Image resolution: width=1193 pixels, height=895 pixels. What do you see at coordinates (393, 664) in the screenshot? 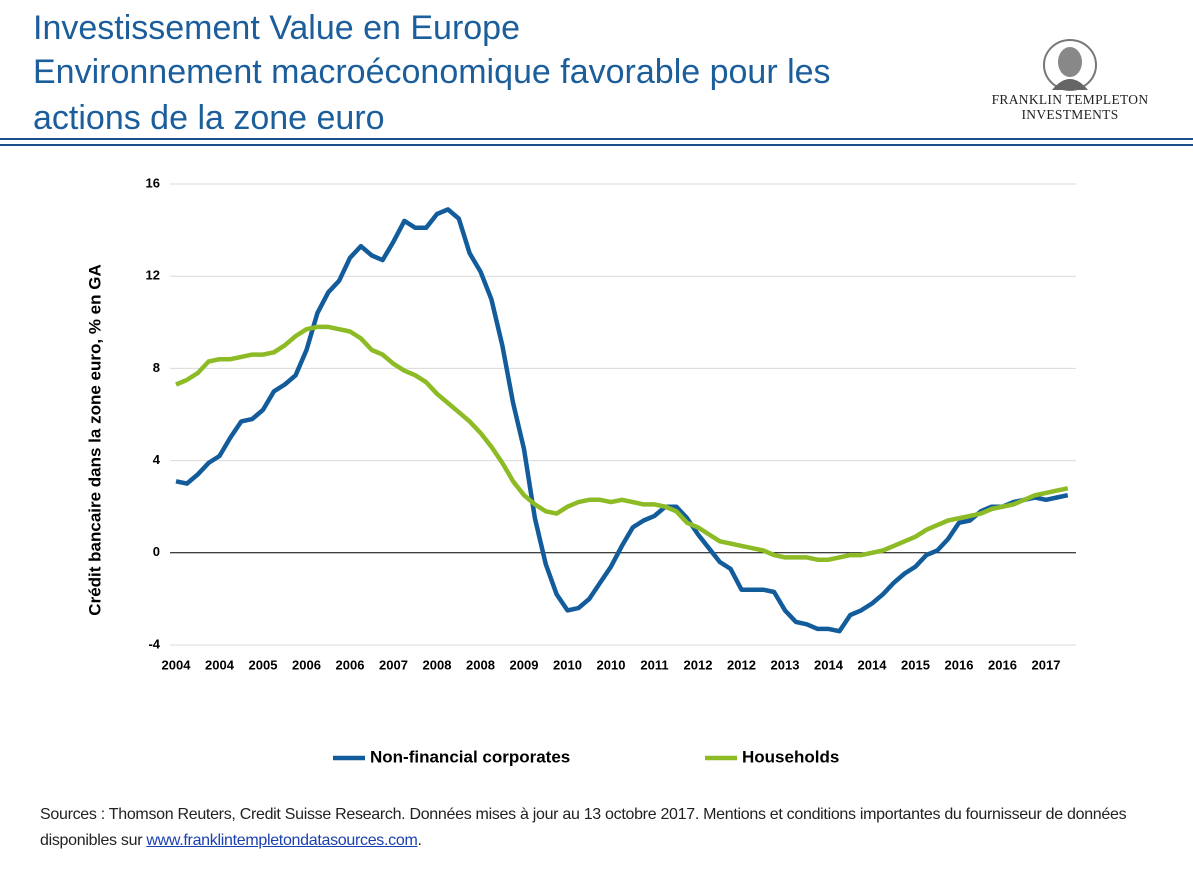
I see `x-tick-label: 2007` at bounding box center [393, 664].